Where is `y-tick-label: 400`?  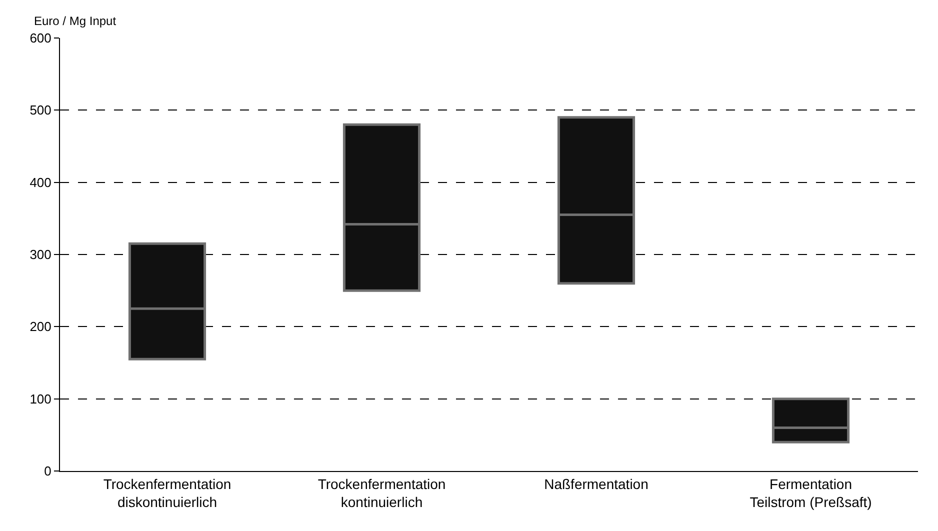
y-tick-label: 400 is located at coordinates (41, 182).